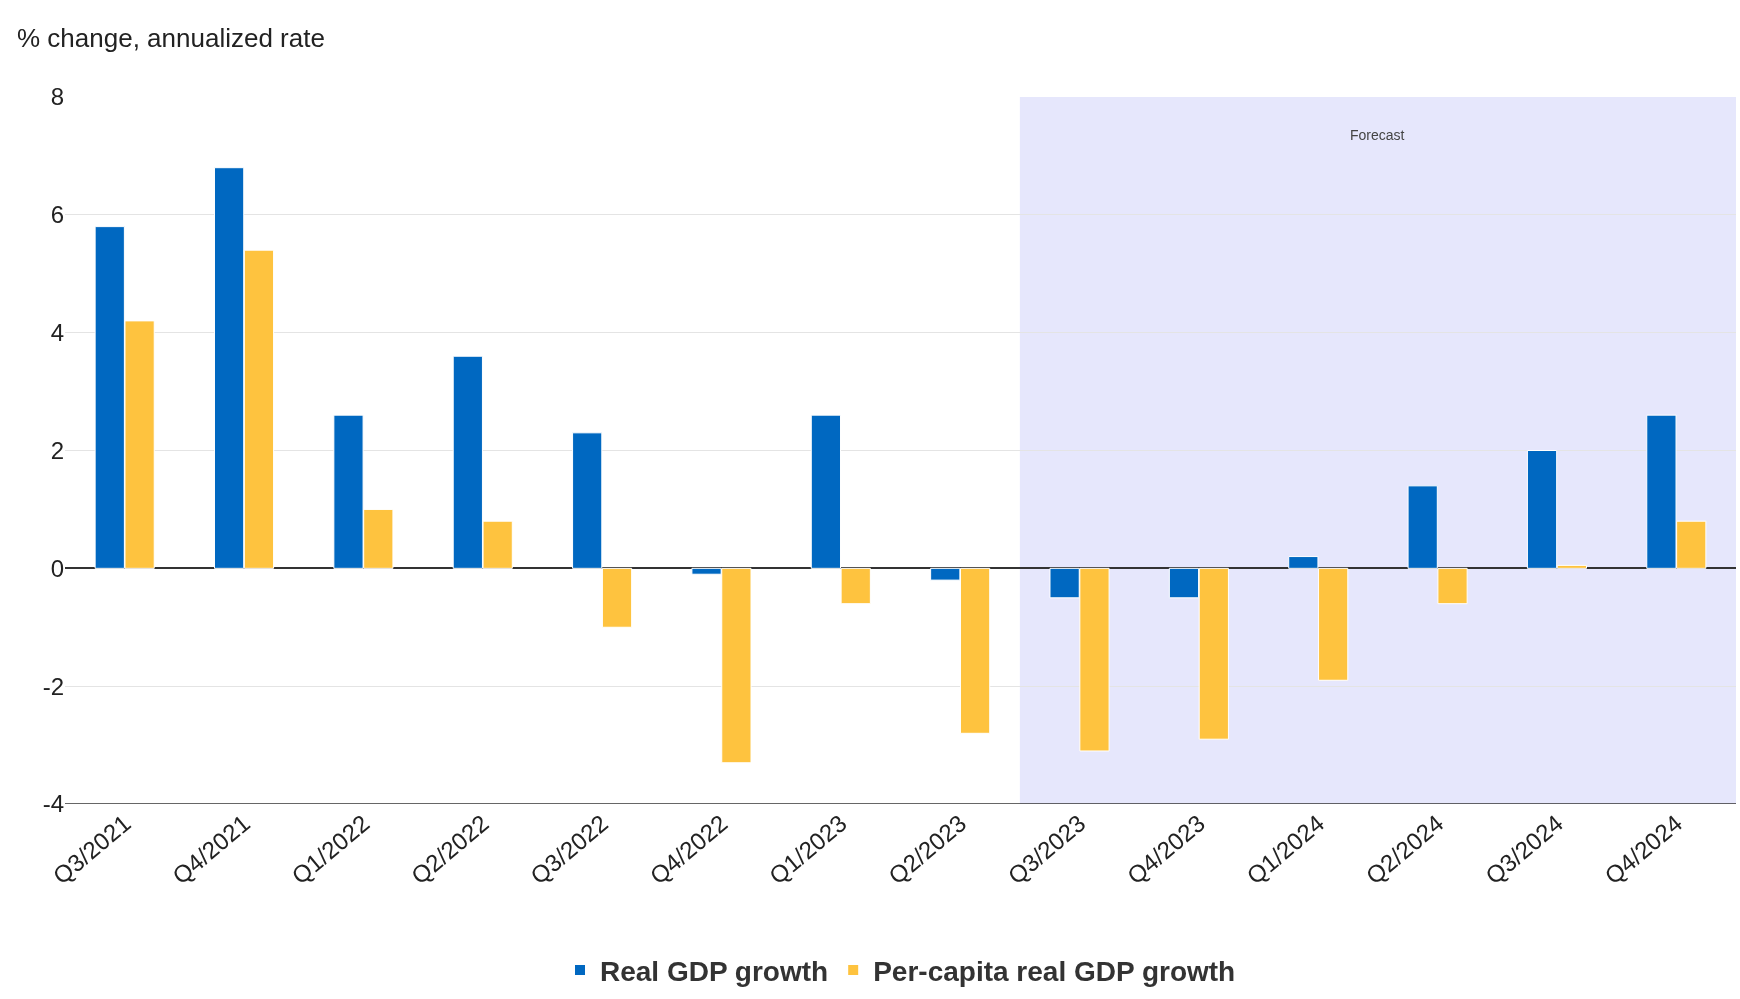 This screenshot has width=1740, height=999. I want to click on y-axis-title: % change, annualized rate, so click(171, 38).